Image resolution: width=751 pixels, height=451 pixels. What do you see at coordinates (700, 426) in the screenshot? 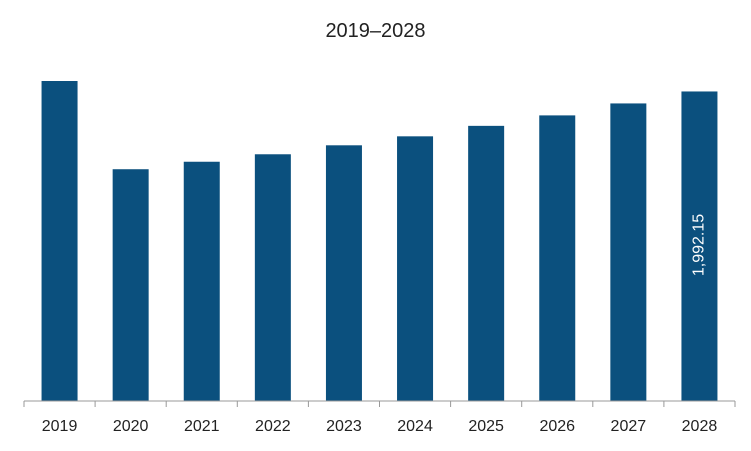
I see `x-tick-label-2028: 2028` at bounding box center [700, 426].